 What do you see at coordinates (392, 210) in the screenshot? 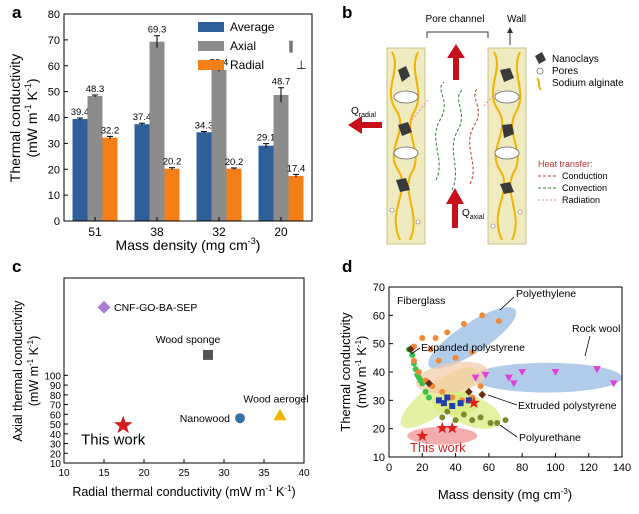
I see `pore-icon` at bounding box center [392, 210].